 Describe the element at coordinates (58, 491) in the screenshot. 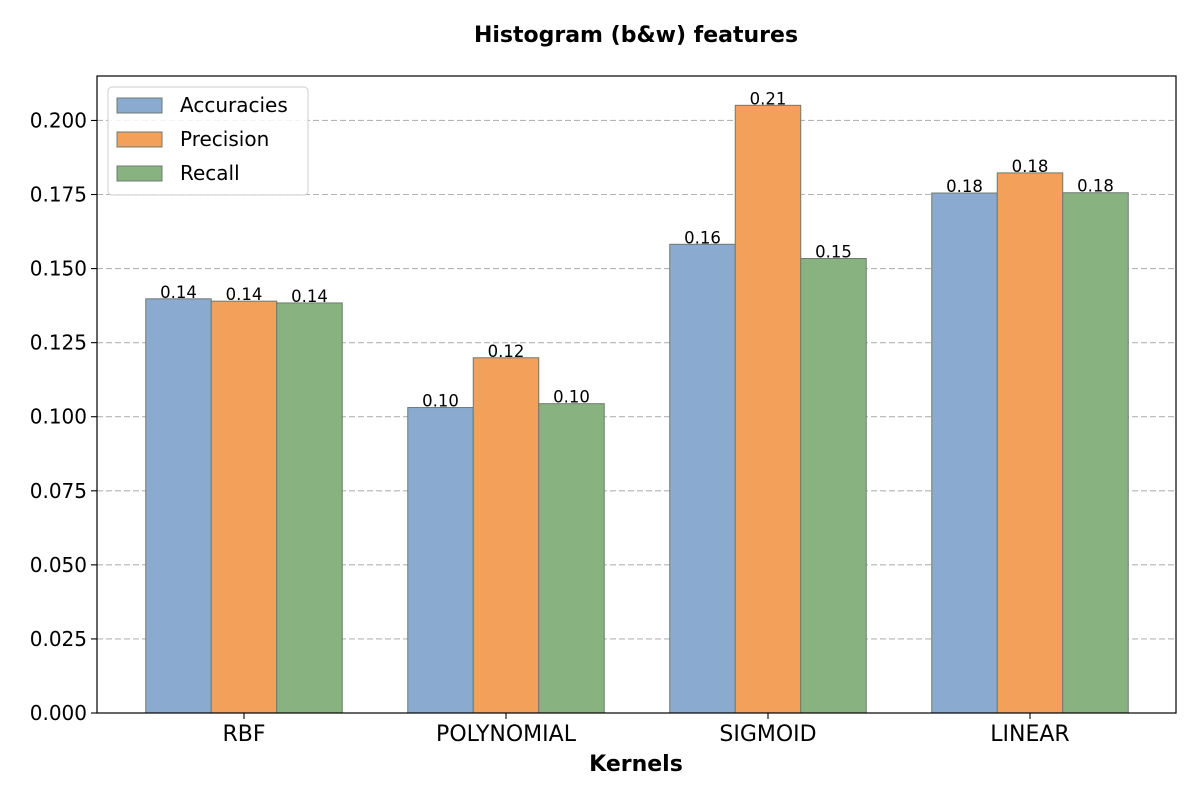

I see `y-tick-label: 0.075` at that location.